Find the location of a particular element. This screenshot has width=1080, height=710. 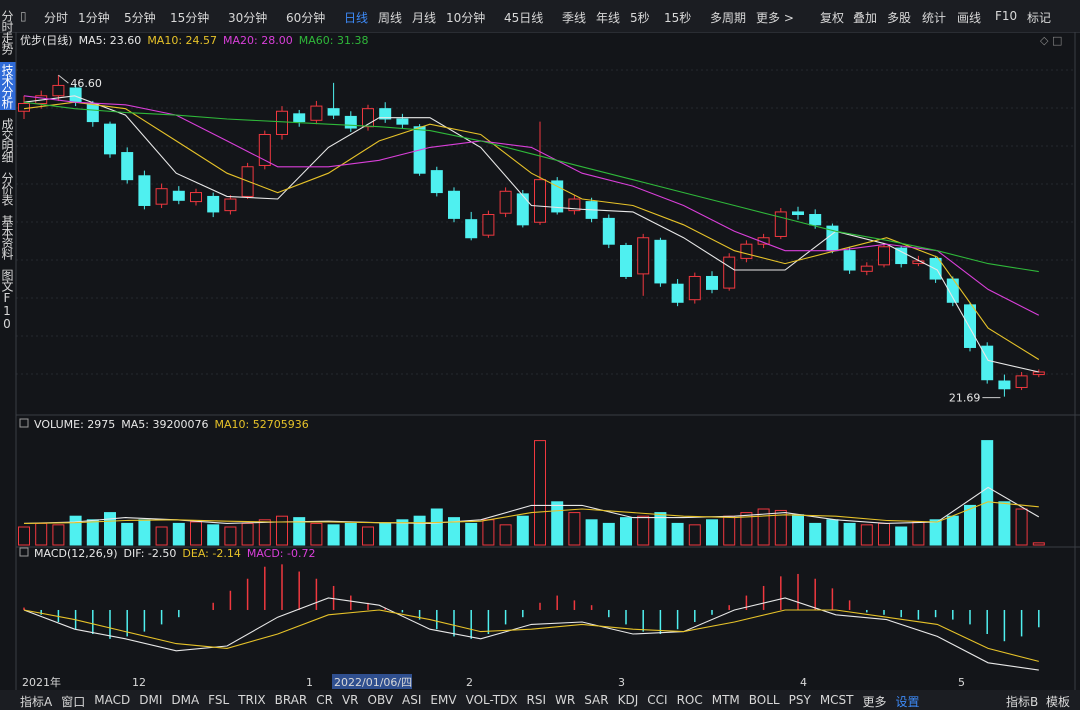

period-tab: 5秒 is located at coordinates (640, 18).